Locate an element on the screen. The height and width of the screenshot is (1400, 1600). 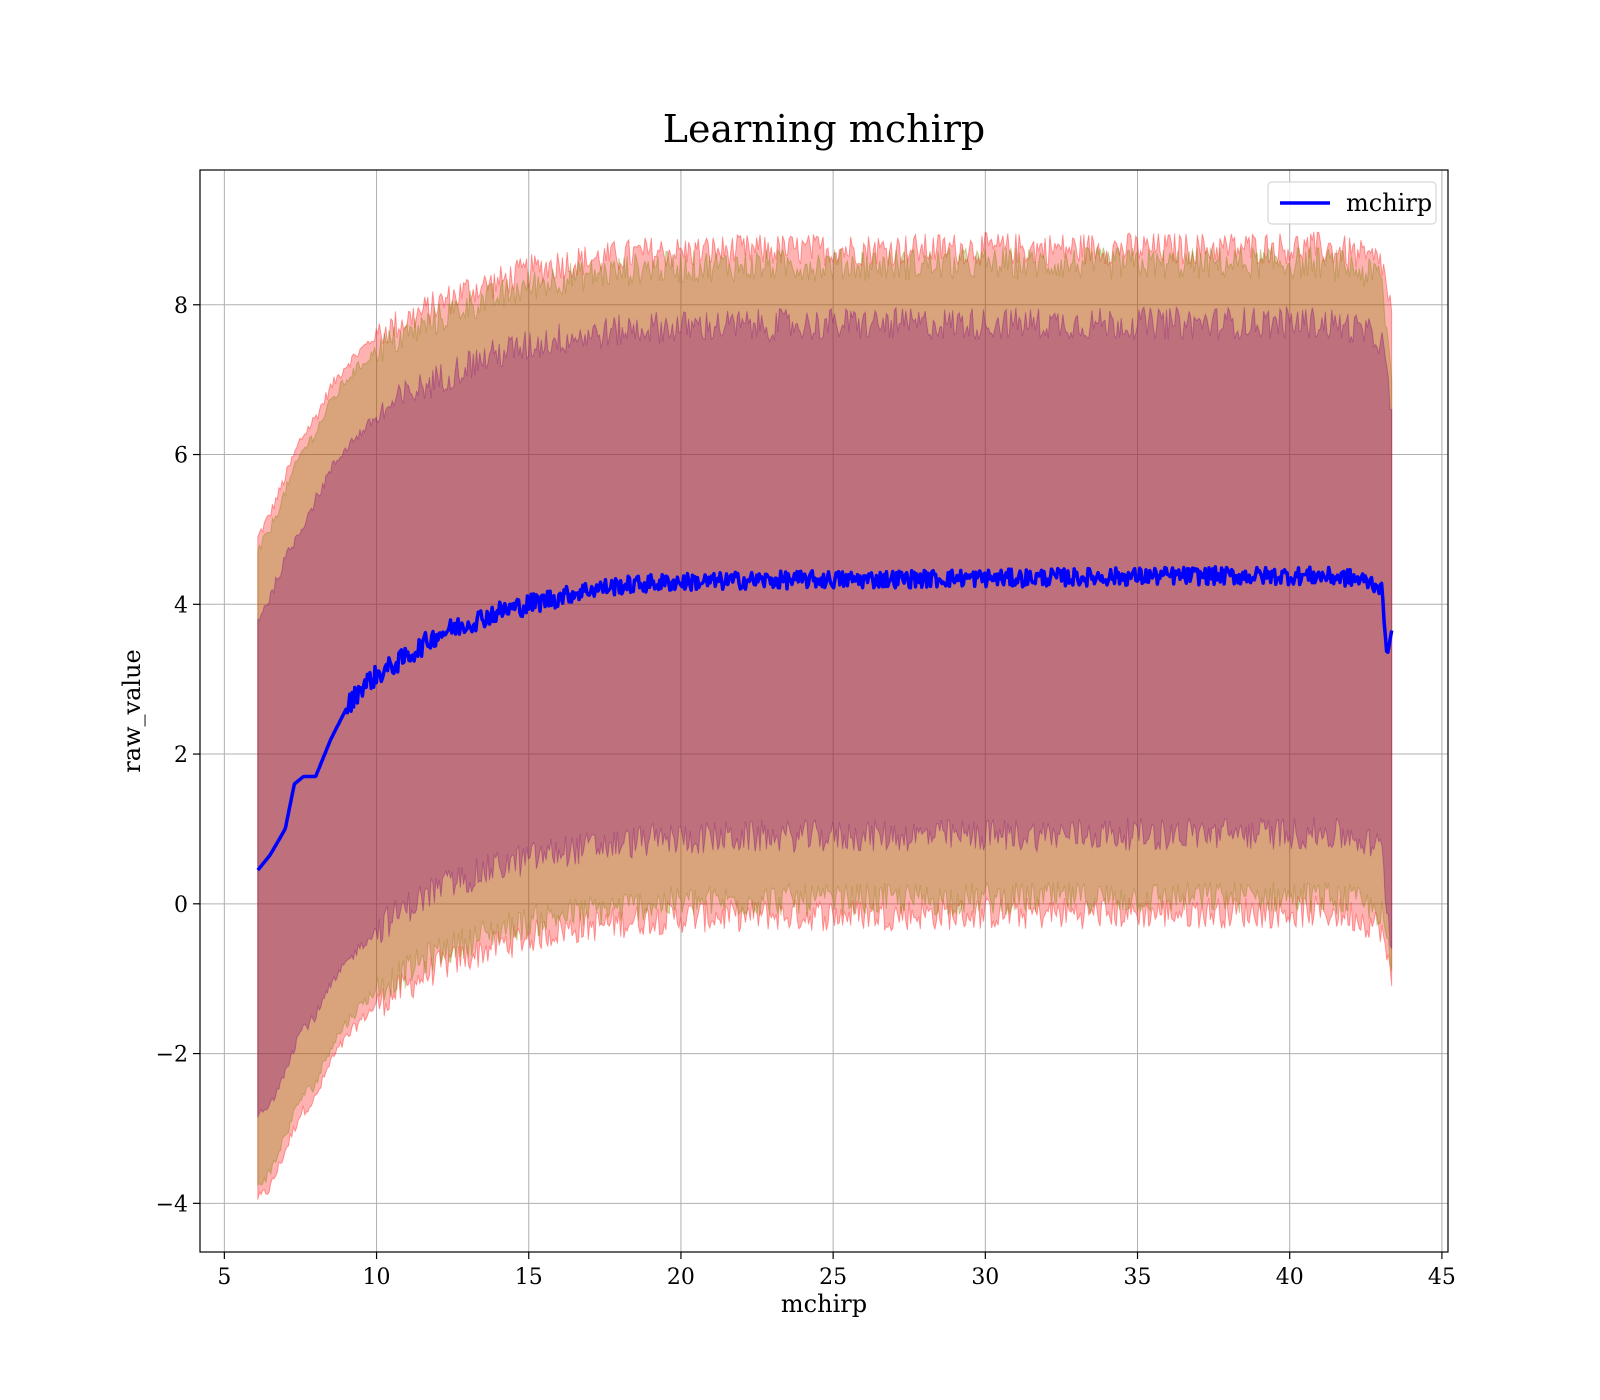
y-tick-label: −4 is located at coordinates (172, 1204).